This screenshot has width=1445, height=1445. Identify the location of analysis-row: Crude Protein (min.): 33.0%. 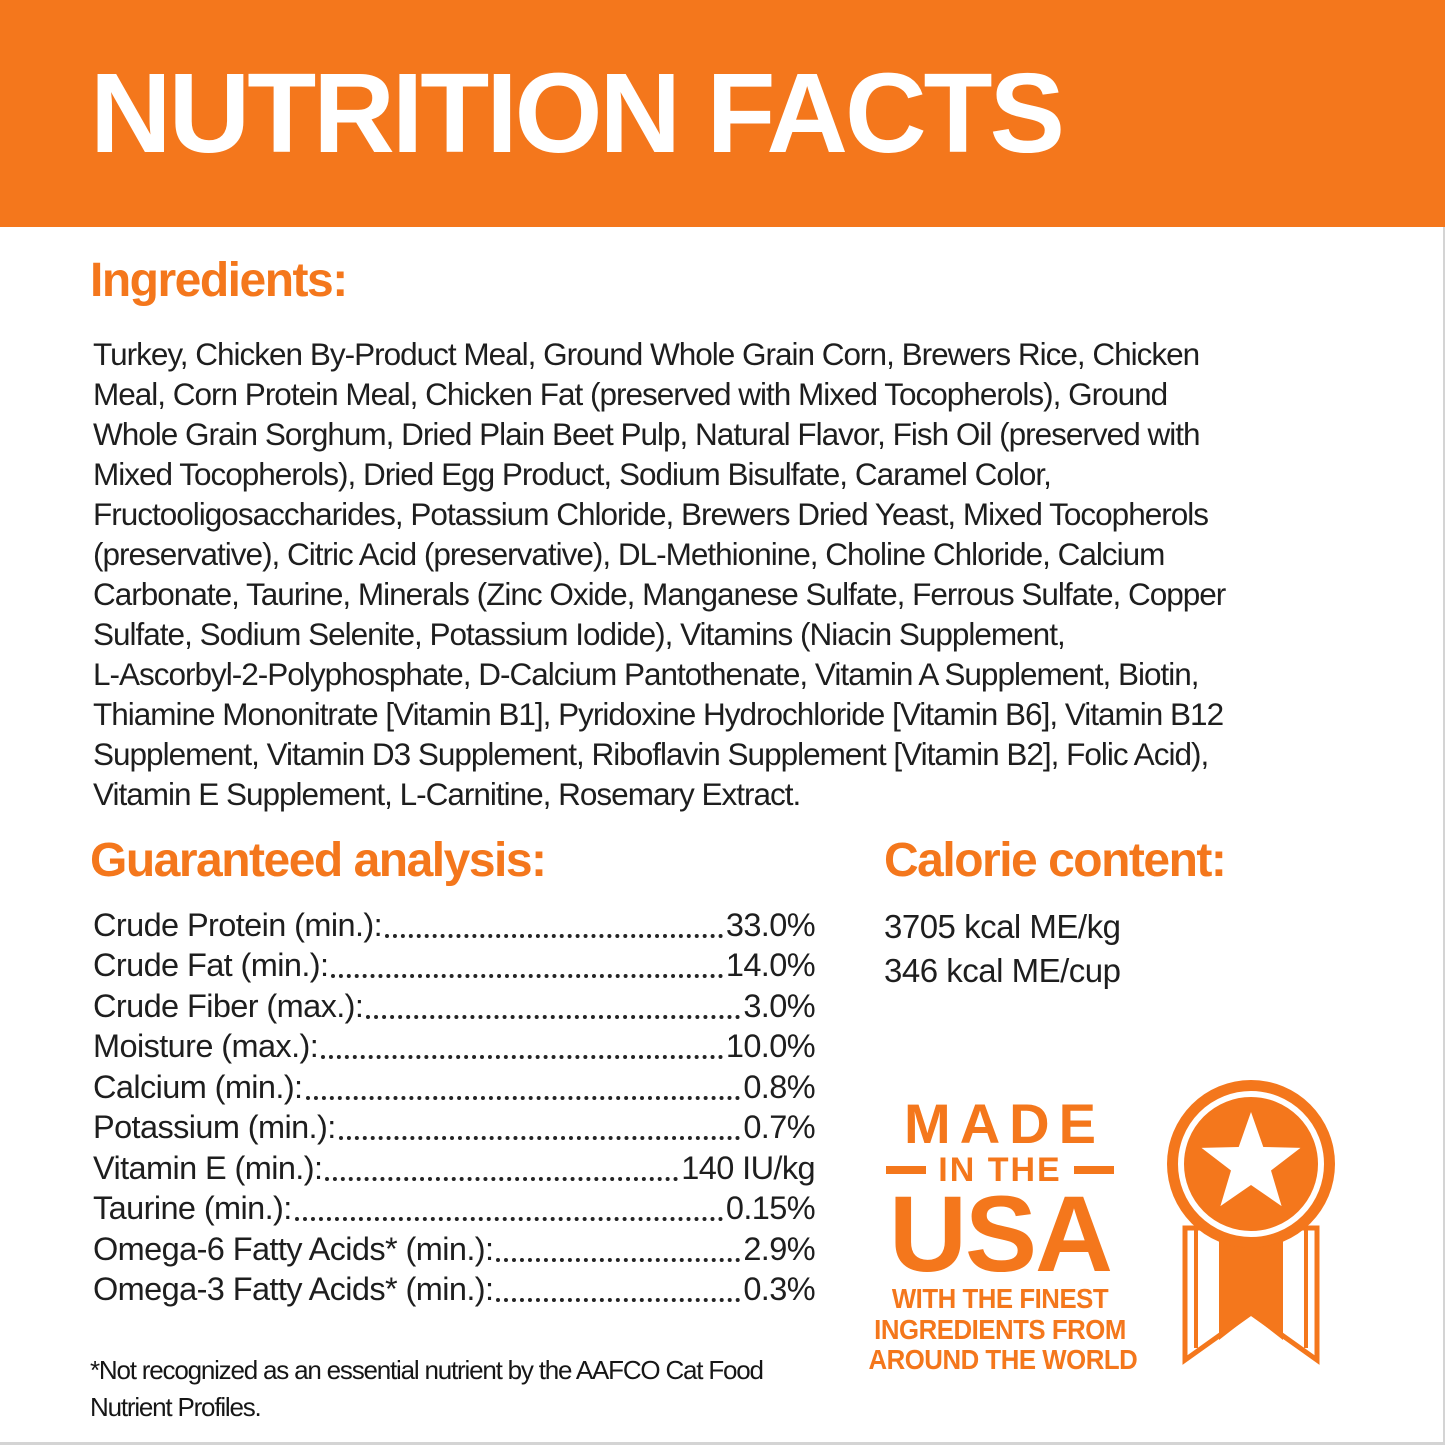
(454, 923).